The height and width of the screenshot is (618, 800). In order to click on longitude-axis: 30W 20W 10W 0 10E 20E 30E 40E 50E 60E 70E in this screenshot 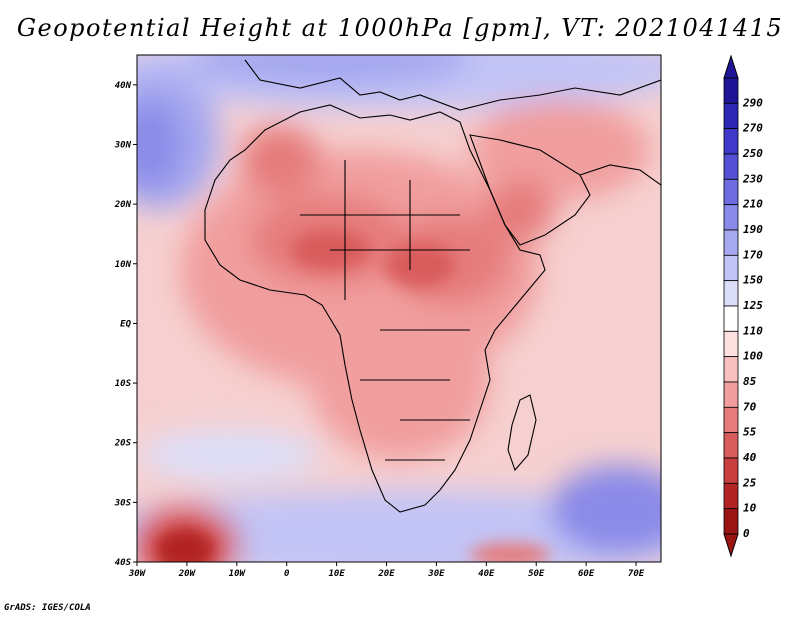, I will do `click(386, 570)`.